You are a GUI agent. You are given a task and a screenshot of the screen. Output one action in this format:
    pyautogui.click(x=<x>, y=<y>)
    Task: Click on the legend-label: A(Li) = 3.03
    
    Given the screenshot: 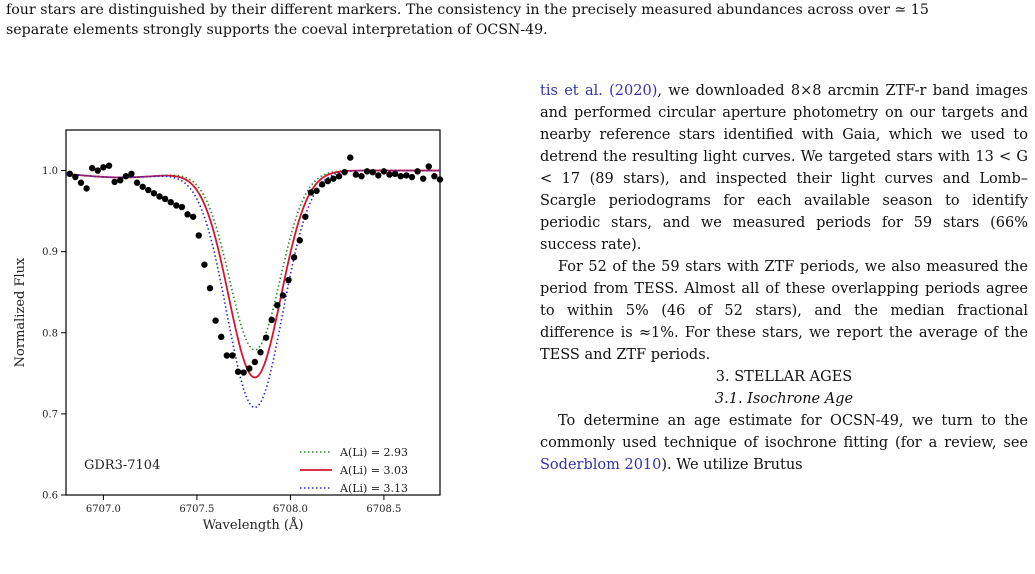 What is the action you would take?
    pyautogui.click(x=373, y=470)
    